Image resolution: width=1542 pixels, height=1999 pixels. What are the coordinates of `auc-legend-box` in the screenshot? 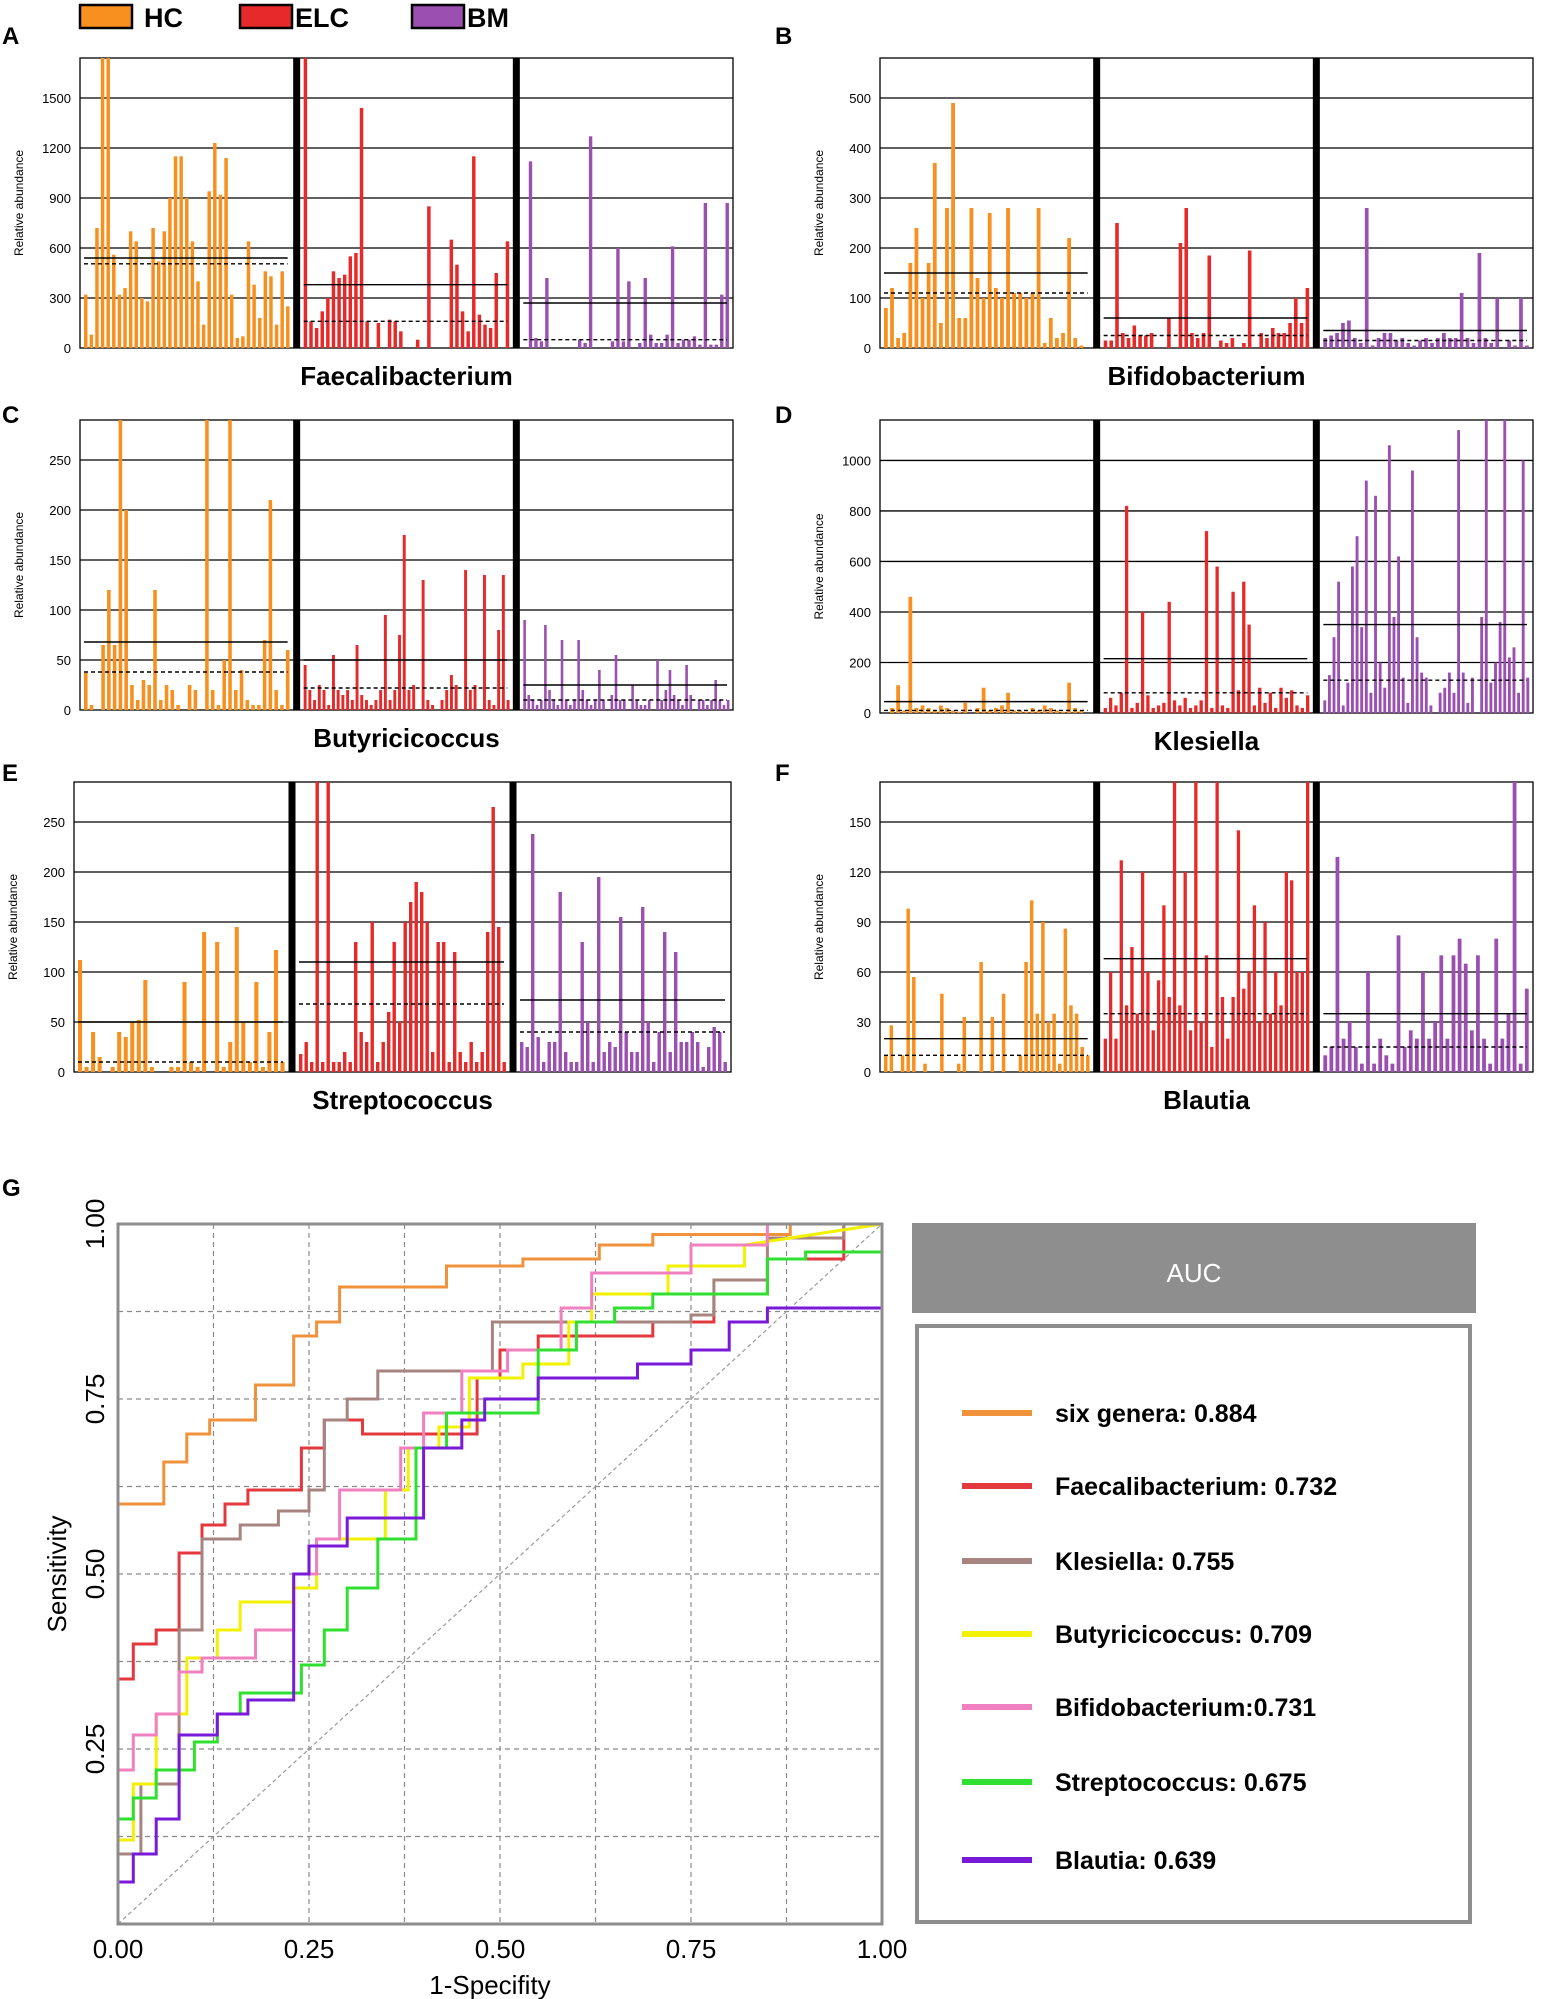 It's located at (1193, 1624).